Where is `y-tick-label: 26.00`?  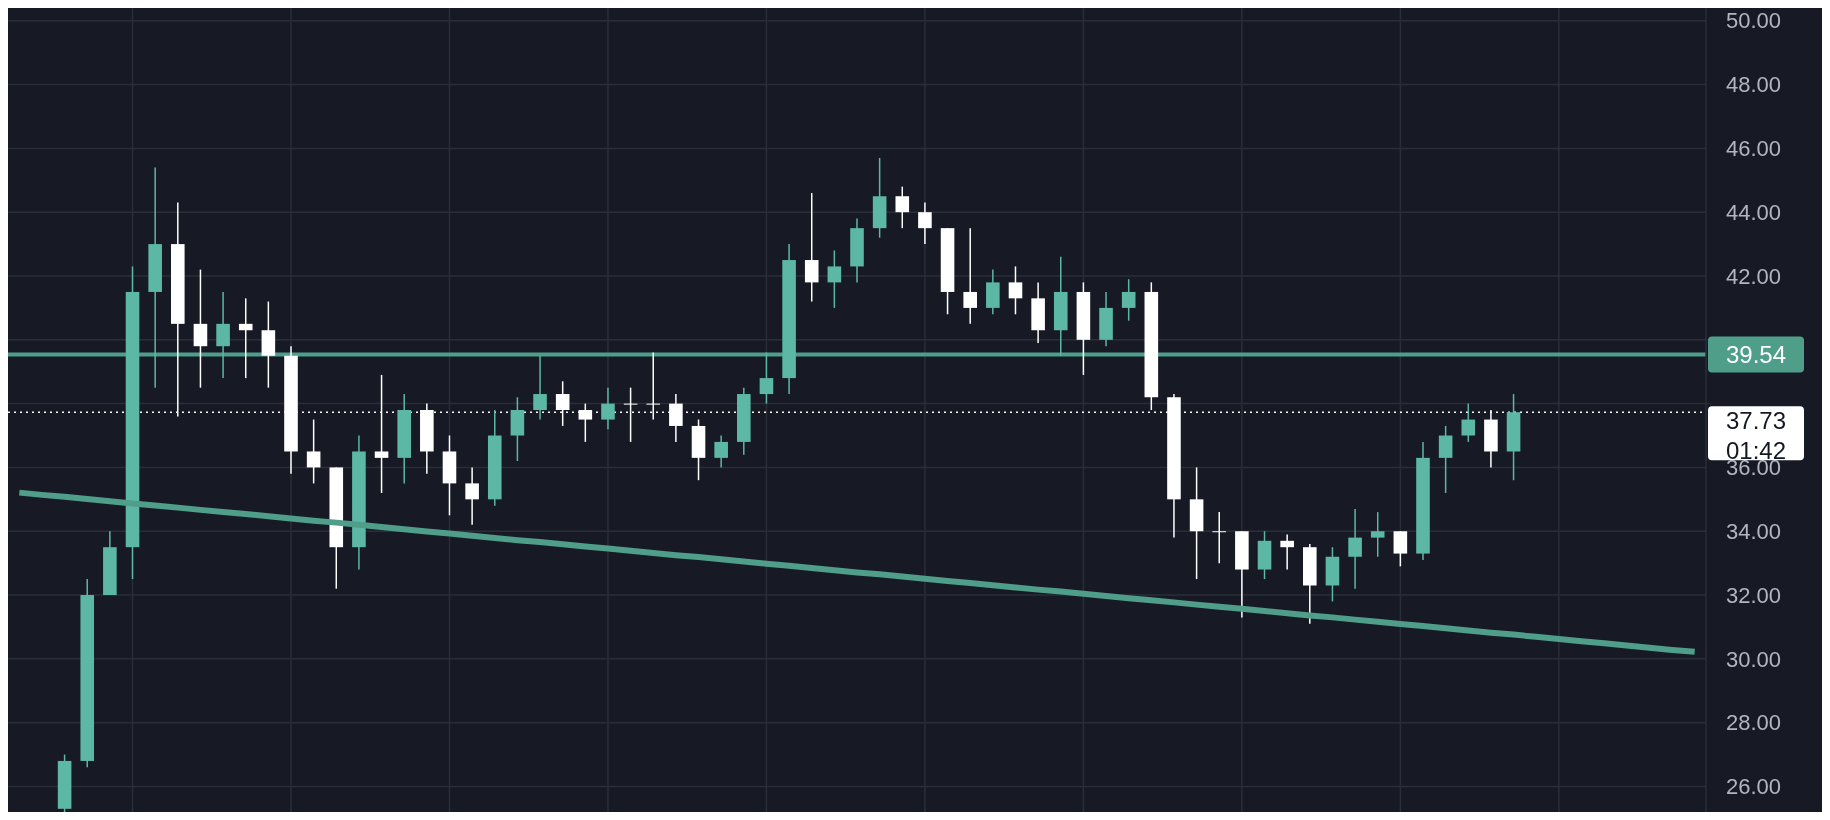 y-tick-label: 26.00 is located at coordinates (1754, 787).